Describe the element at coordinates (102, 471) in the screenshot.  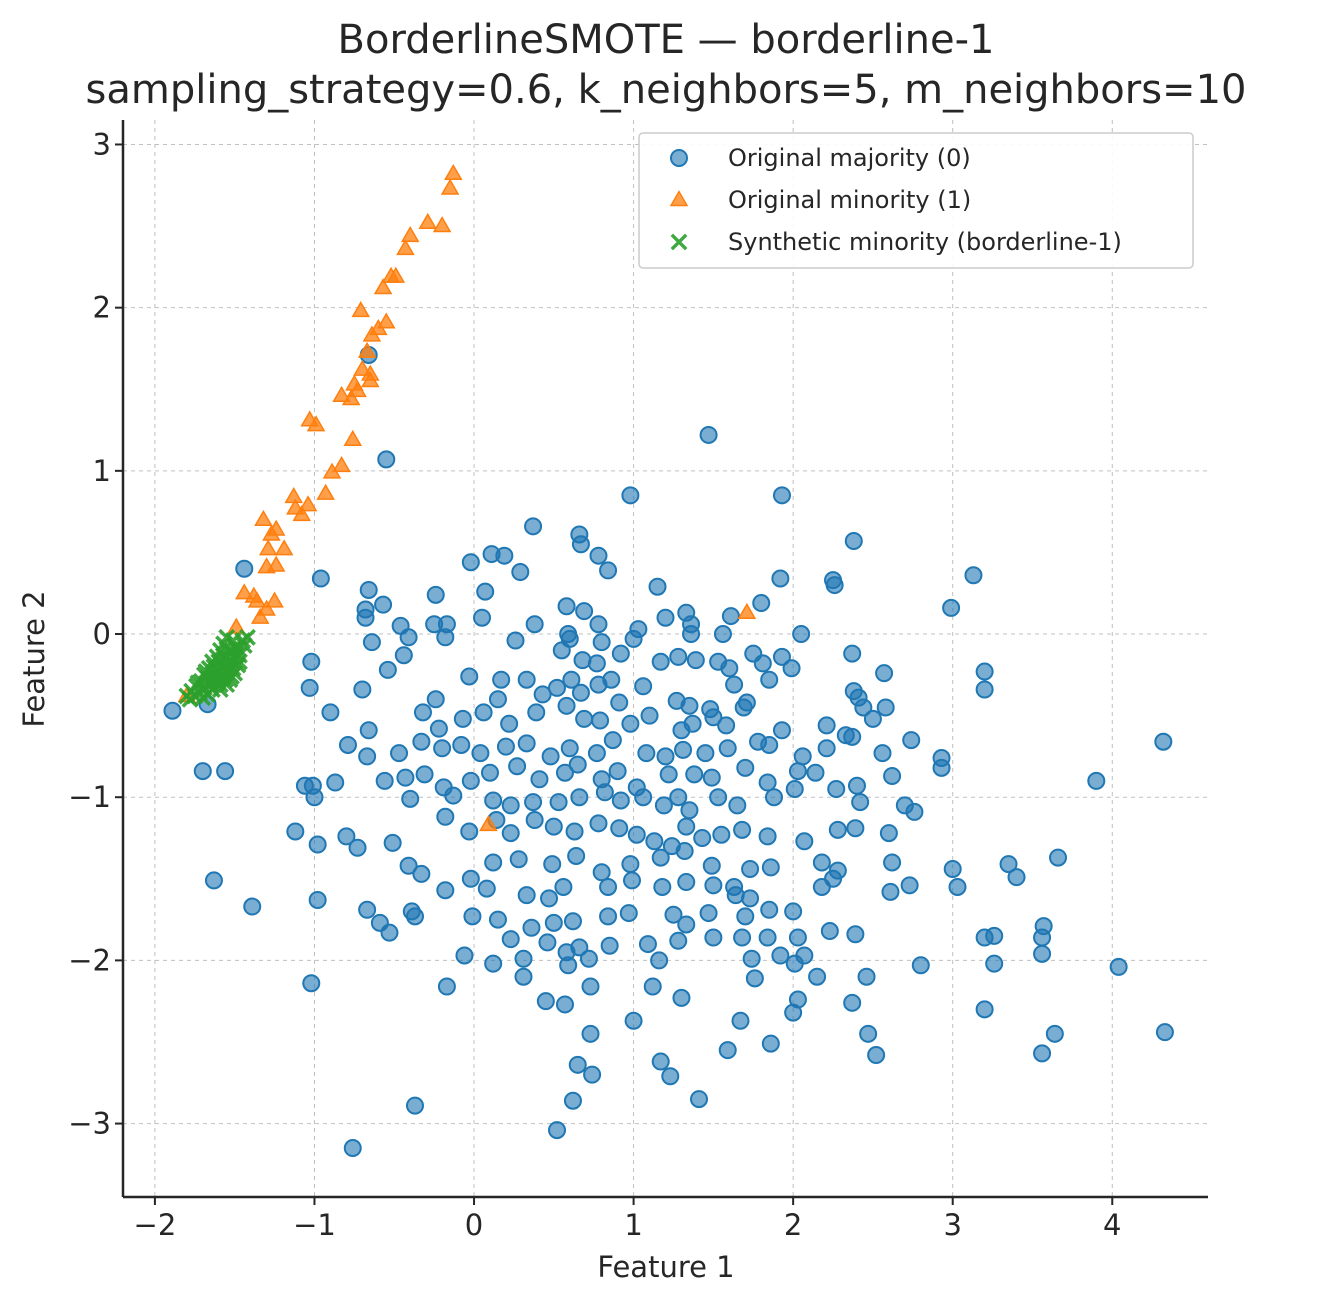
I see `y-tick-label: 1` at that location.